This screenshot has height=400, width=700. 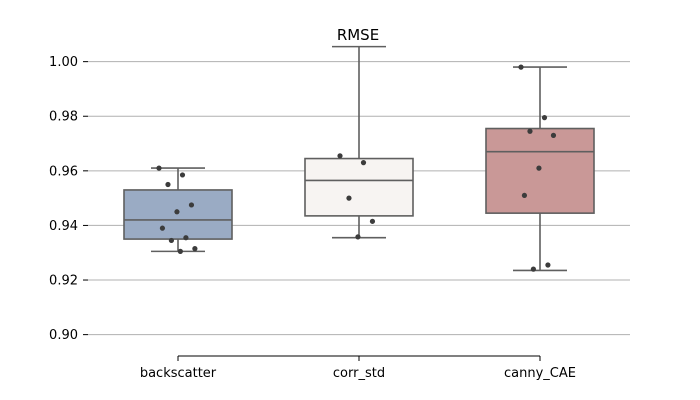 I want to click on box-corr_std, so click(x=359, y=142).